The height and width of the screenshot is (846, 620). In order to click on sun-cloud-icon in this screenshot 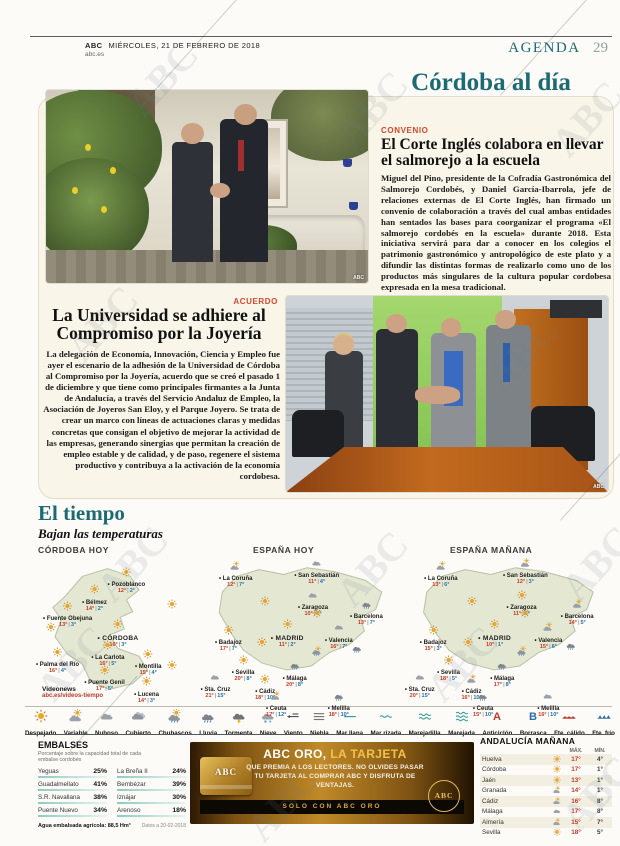, I will do `click(440, 565)`.